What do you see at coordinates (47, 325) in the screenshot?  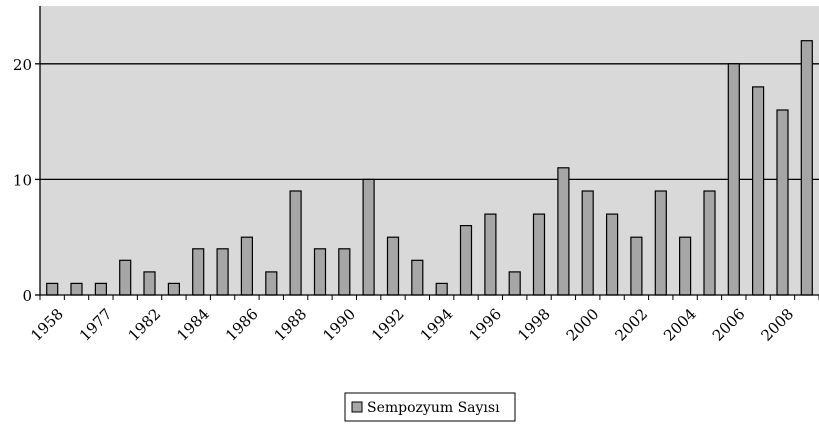 I see `x-tick-label: 1958` at bounding box center [47, 325].